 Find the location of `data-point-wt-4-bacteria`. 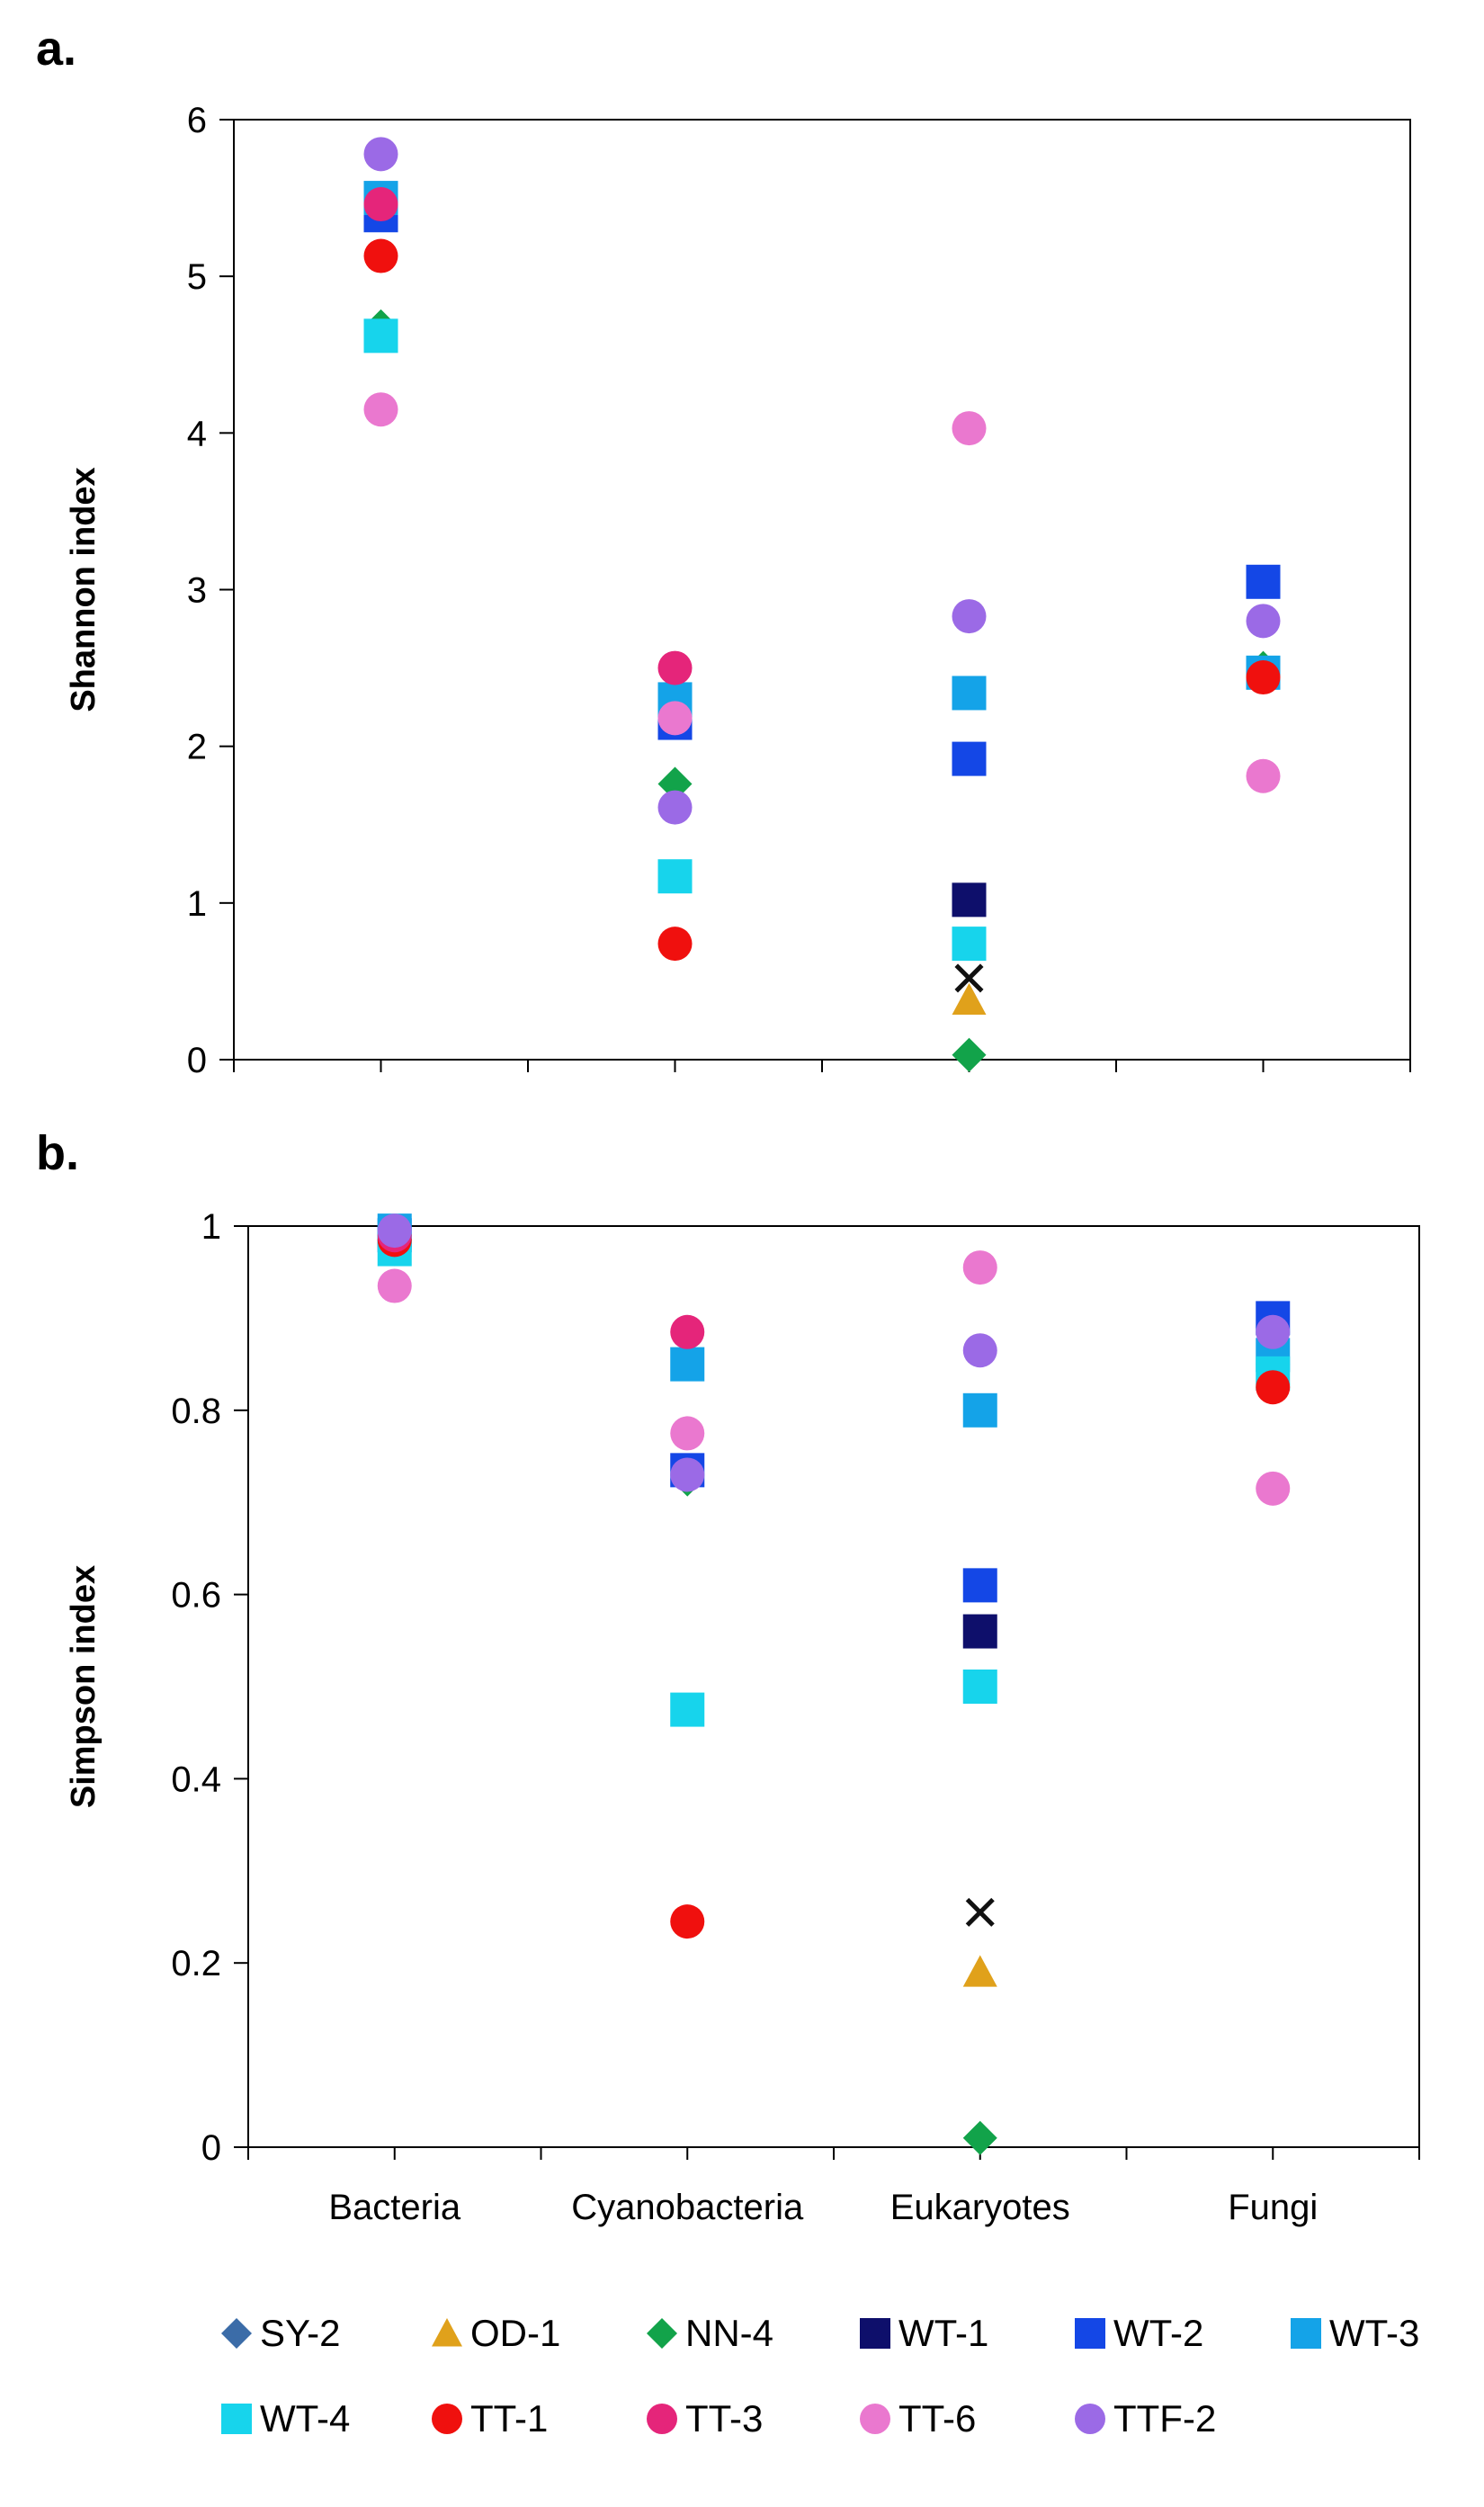

data-point-wt-4-bacteria is located at coordinates (380, 336).